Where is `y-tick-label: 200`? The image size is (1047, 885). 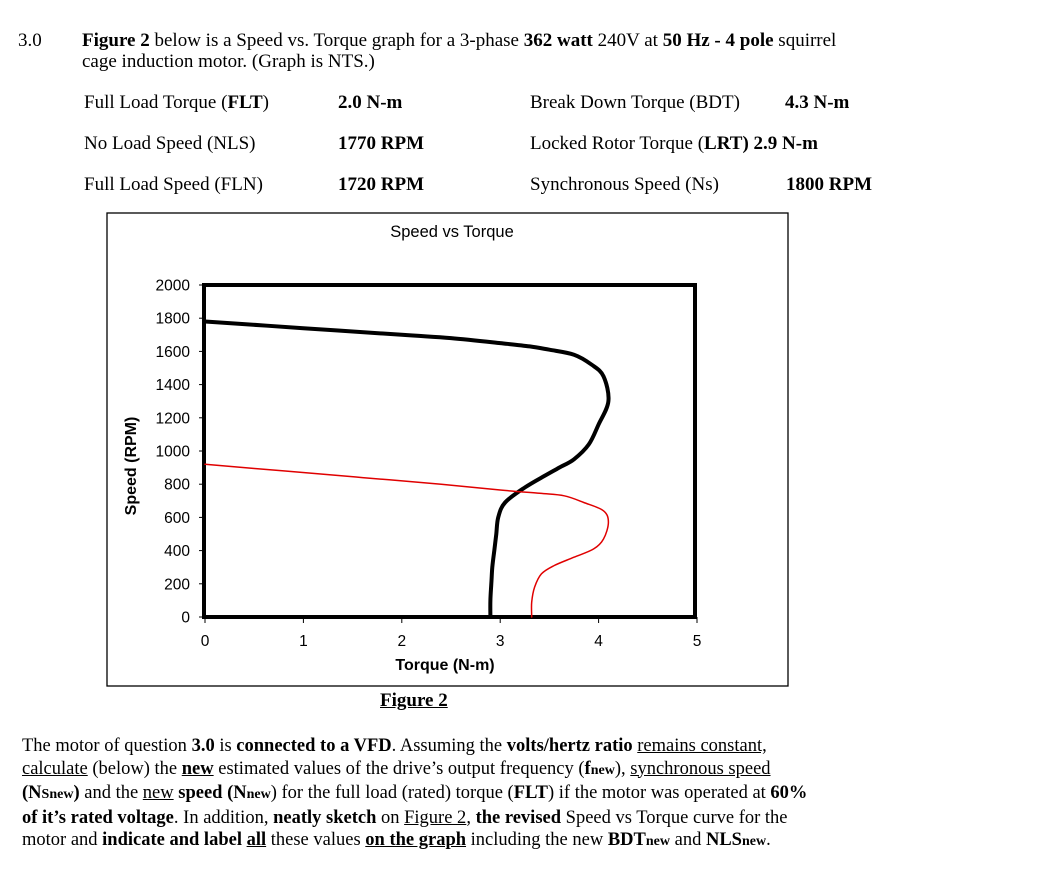
y-tick-label: 200 is located at coordinates (177, 584).